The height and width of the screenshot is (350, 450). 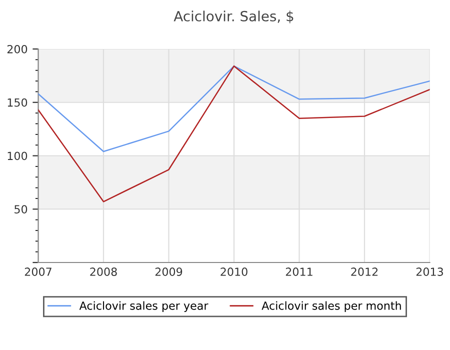 What do you see at coordinates (364, 272) in the screenshot?
I see `x-tick-label: 2012` at bounding box center [364, 272].